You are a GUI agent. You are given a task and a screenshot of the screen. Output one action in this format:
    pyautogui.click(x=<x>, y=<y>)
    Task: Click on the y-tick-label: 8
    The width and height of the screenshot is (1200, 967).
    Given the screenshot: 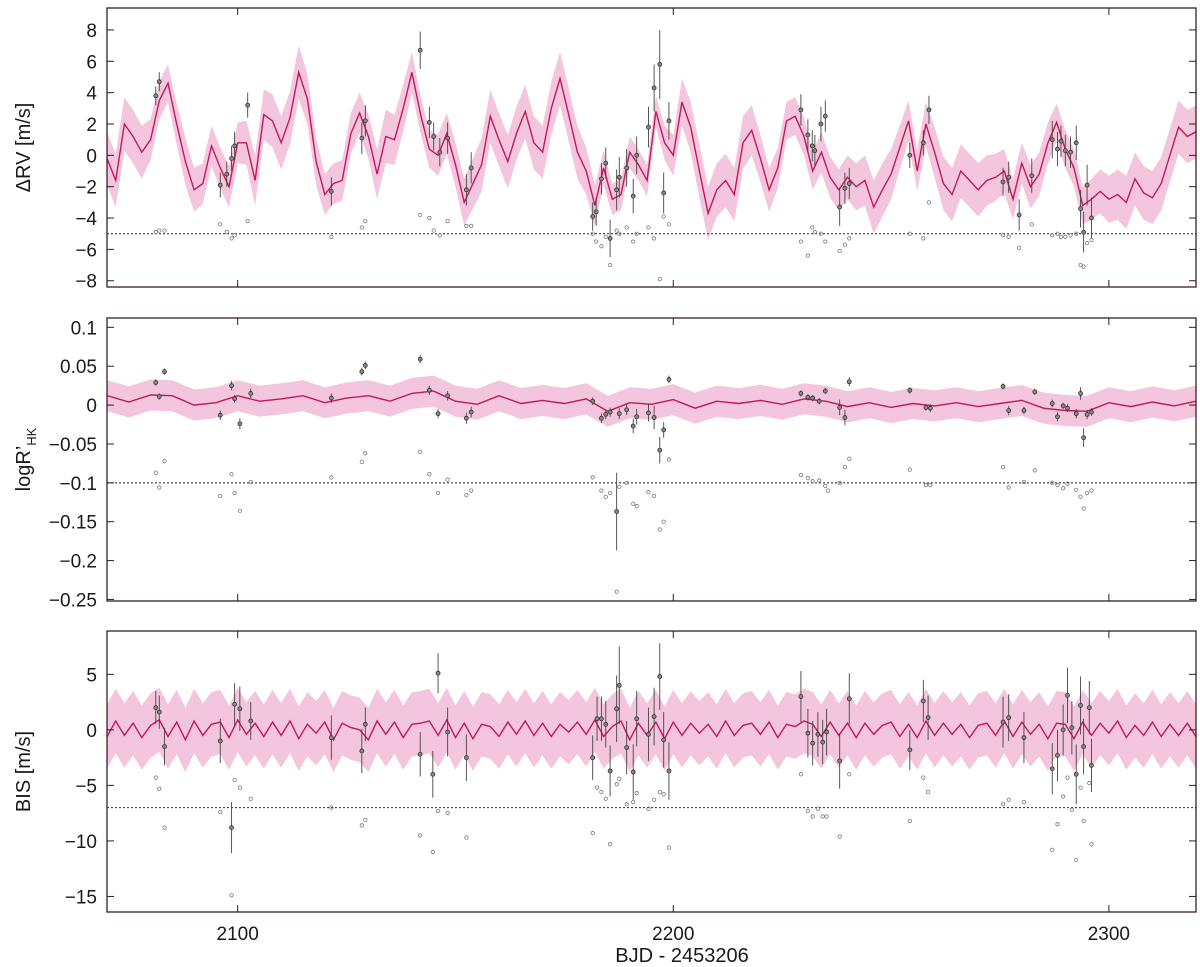 What is the action you would take?
    pyautogui.click(x=91, y=31)
    